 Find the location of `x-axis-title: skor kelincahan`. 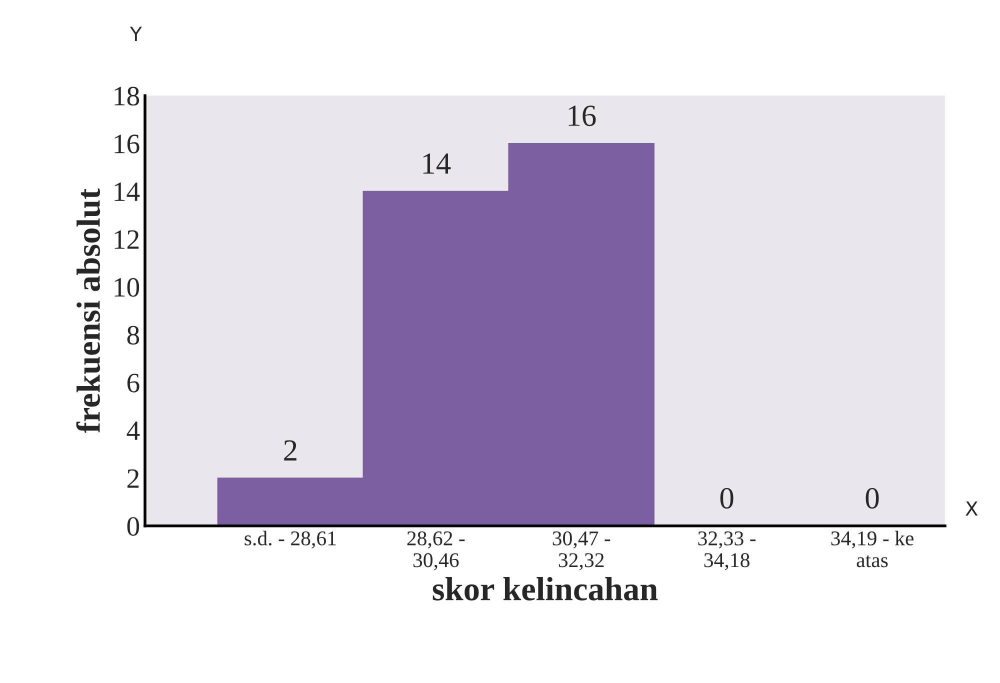

x-axis-title: skor kelincahan is located at coordinates (545, 588).